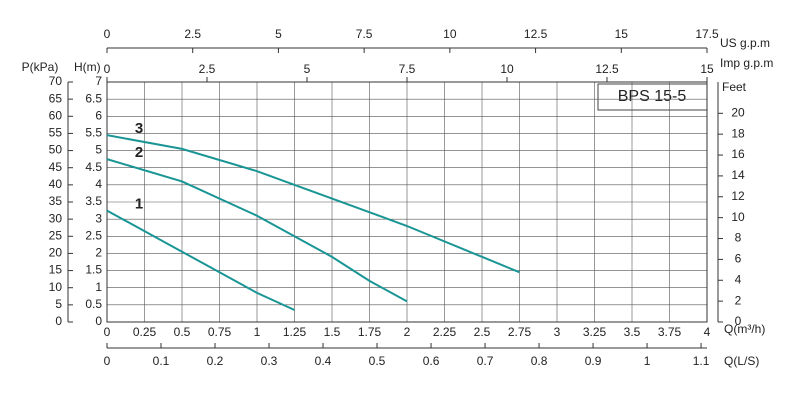  Describe the element at coordinates (98, 287) in the screenshot. I see `y-tick-label: 1` at that location.